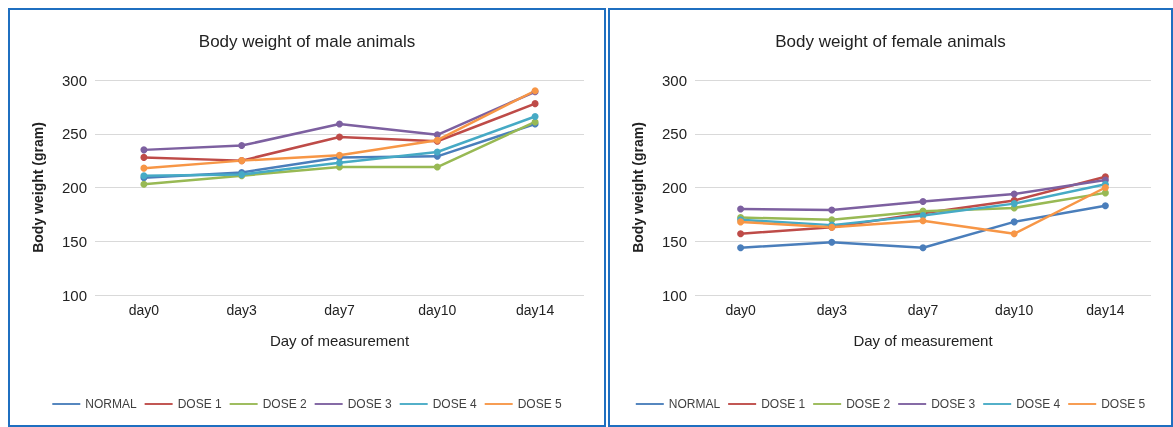 This screenshot has width=1173, height=427. What do you see at coordinates (307, 41) in the screenshot?
I see `chart-title: Body weight of male animals` at bounding box center [307, 41].